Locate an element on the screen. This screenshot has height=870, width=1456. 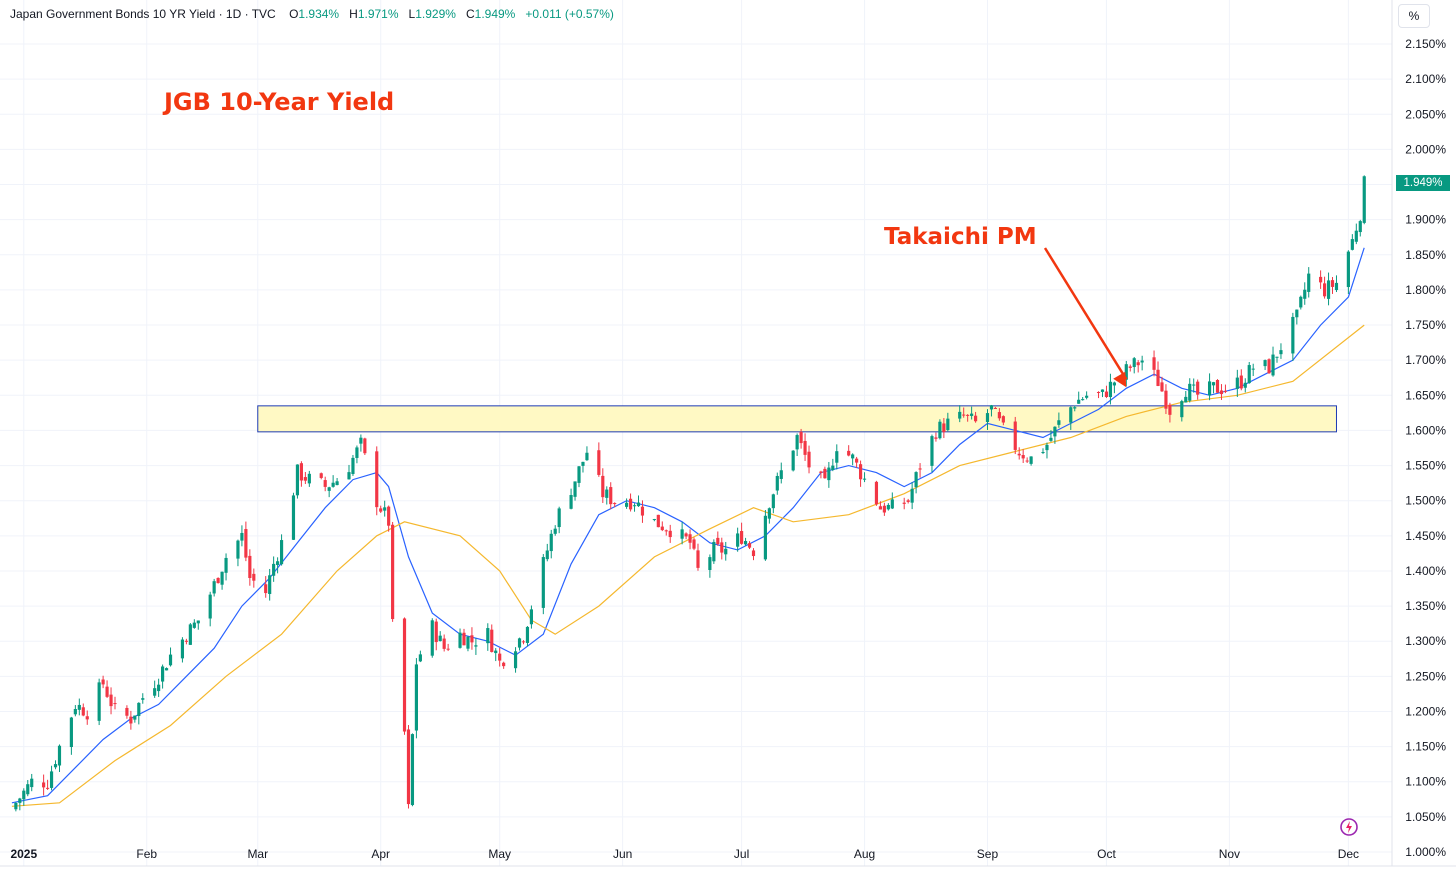
y-tick-label: 2.100% is located at coordinates (1425, 79).